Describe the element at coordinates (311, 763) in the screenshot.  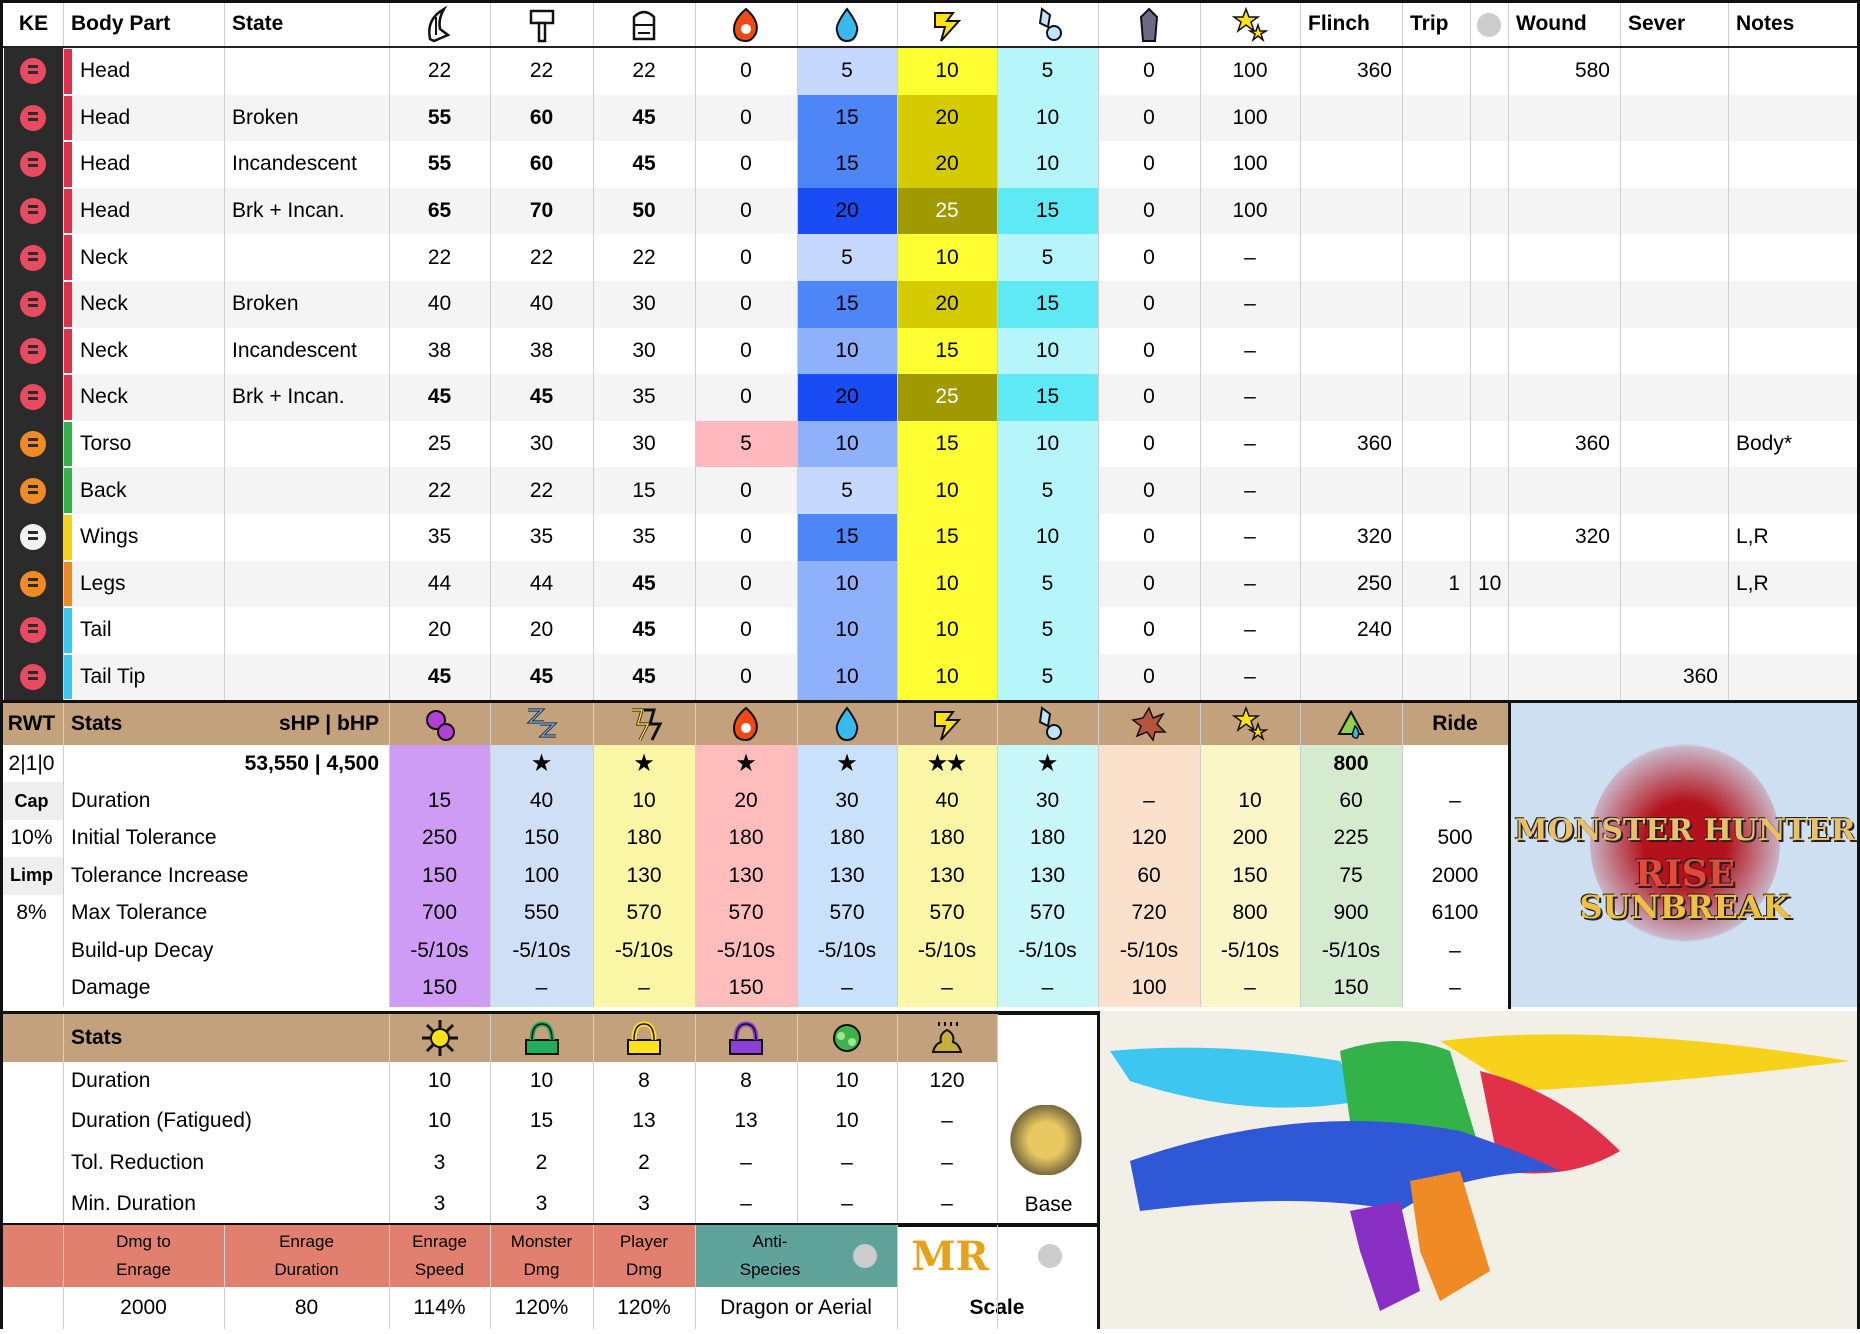
I see `hp-value: 53,550 | 4,500` at that location.